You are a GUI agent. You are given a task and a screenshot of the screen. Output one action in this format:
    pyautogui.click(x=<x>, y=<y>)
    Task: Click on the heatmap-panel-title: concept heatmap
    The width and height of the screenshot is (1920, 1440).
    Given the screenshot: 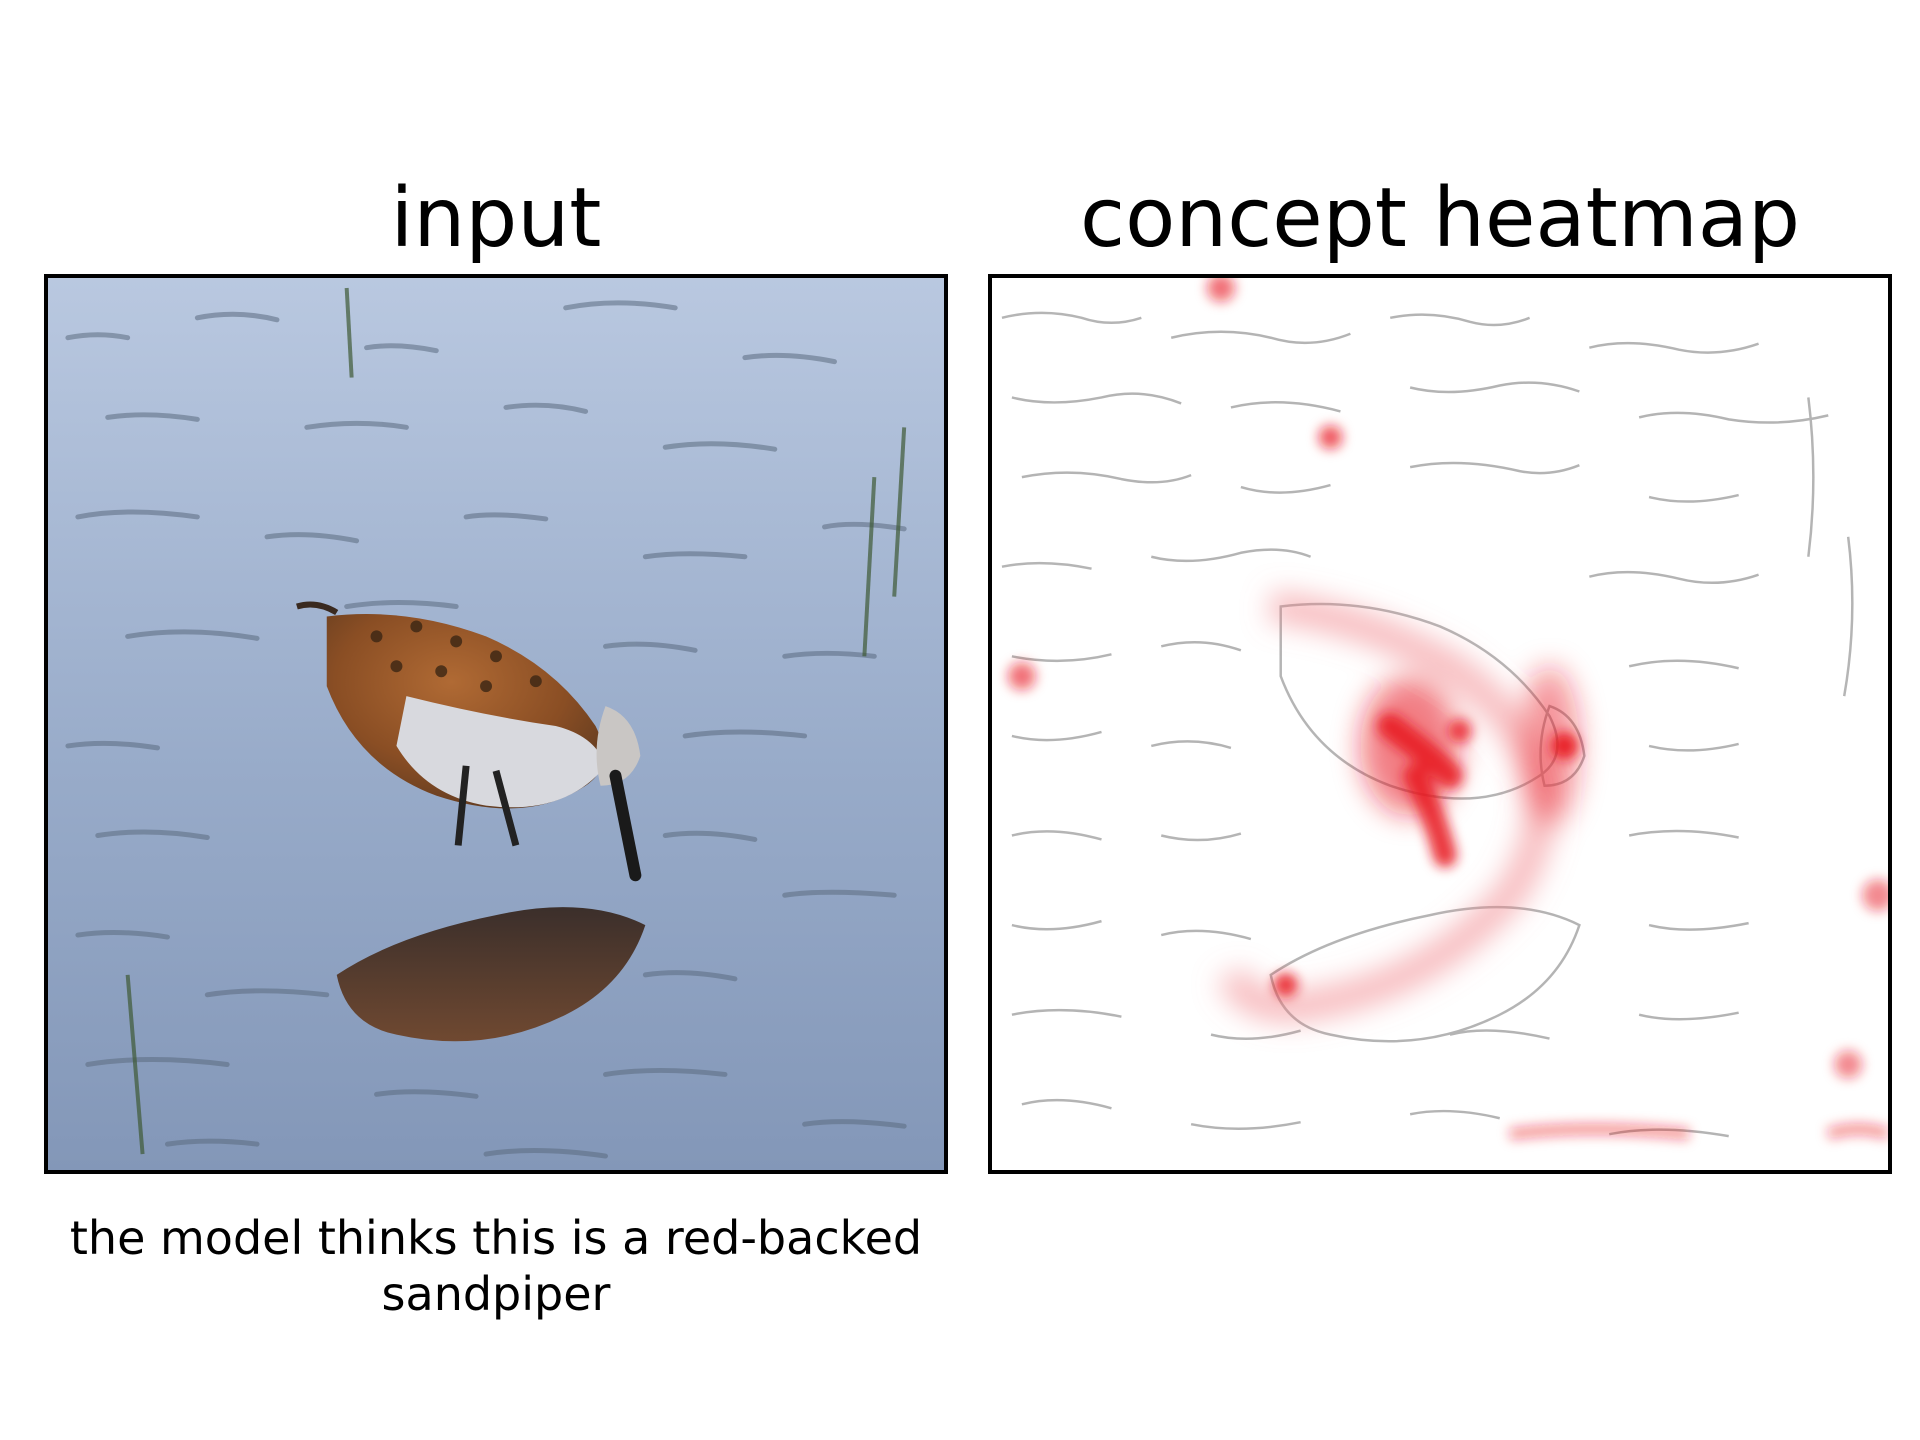 What is the action you would take?
    pyautogui.click(x=1440, y=218)
    